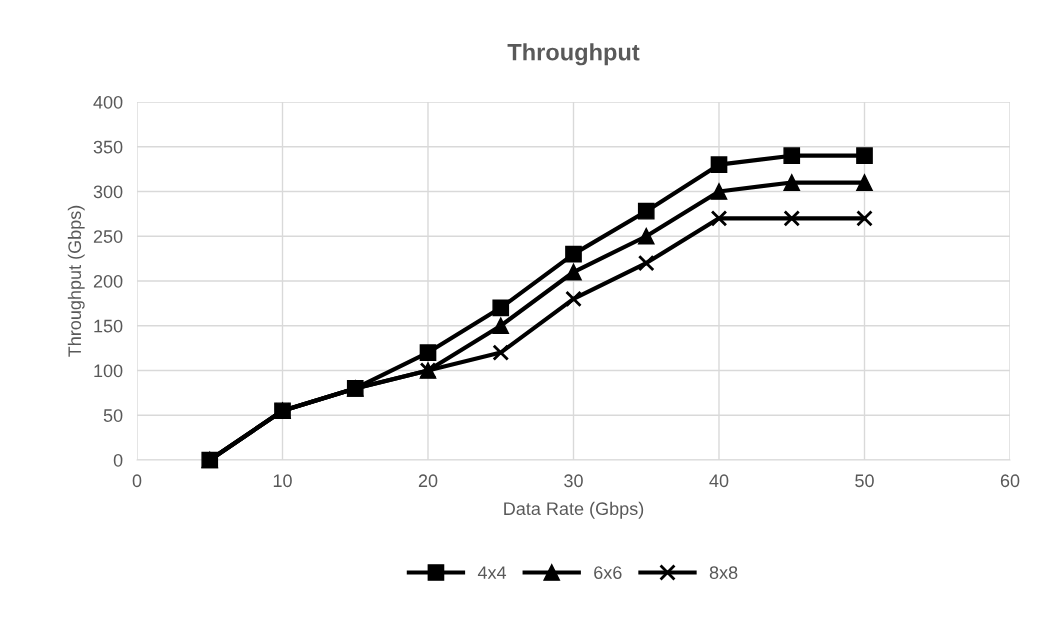 This screenshot has width=1042, height=628. I want to click on y-tick-label: 100, so click(108, 371).